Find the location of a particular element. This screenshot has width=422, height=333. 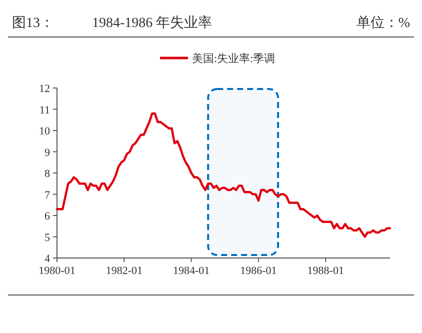

x-tick-label: 1980-01 is located at coordinates (57, 271).